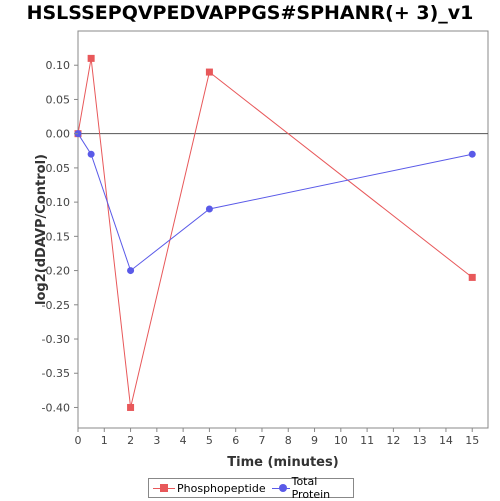  I want to click on square-marker-icon, so click(164, 488).